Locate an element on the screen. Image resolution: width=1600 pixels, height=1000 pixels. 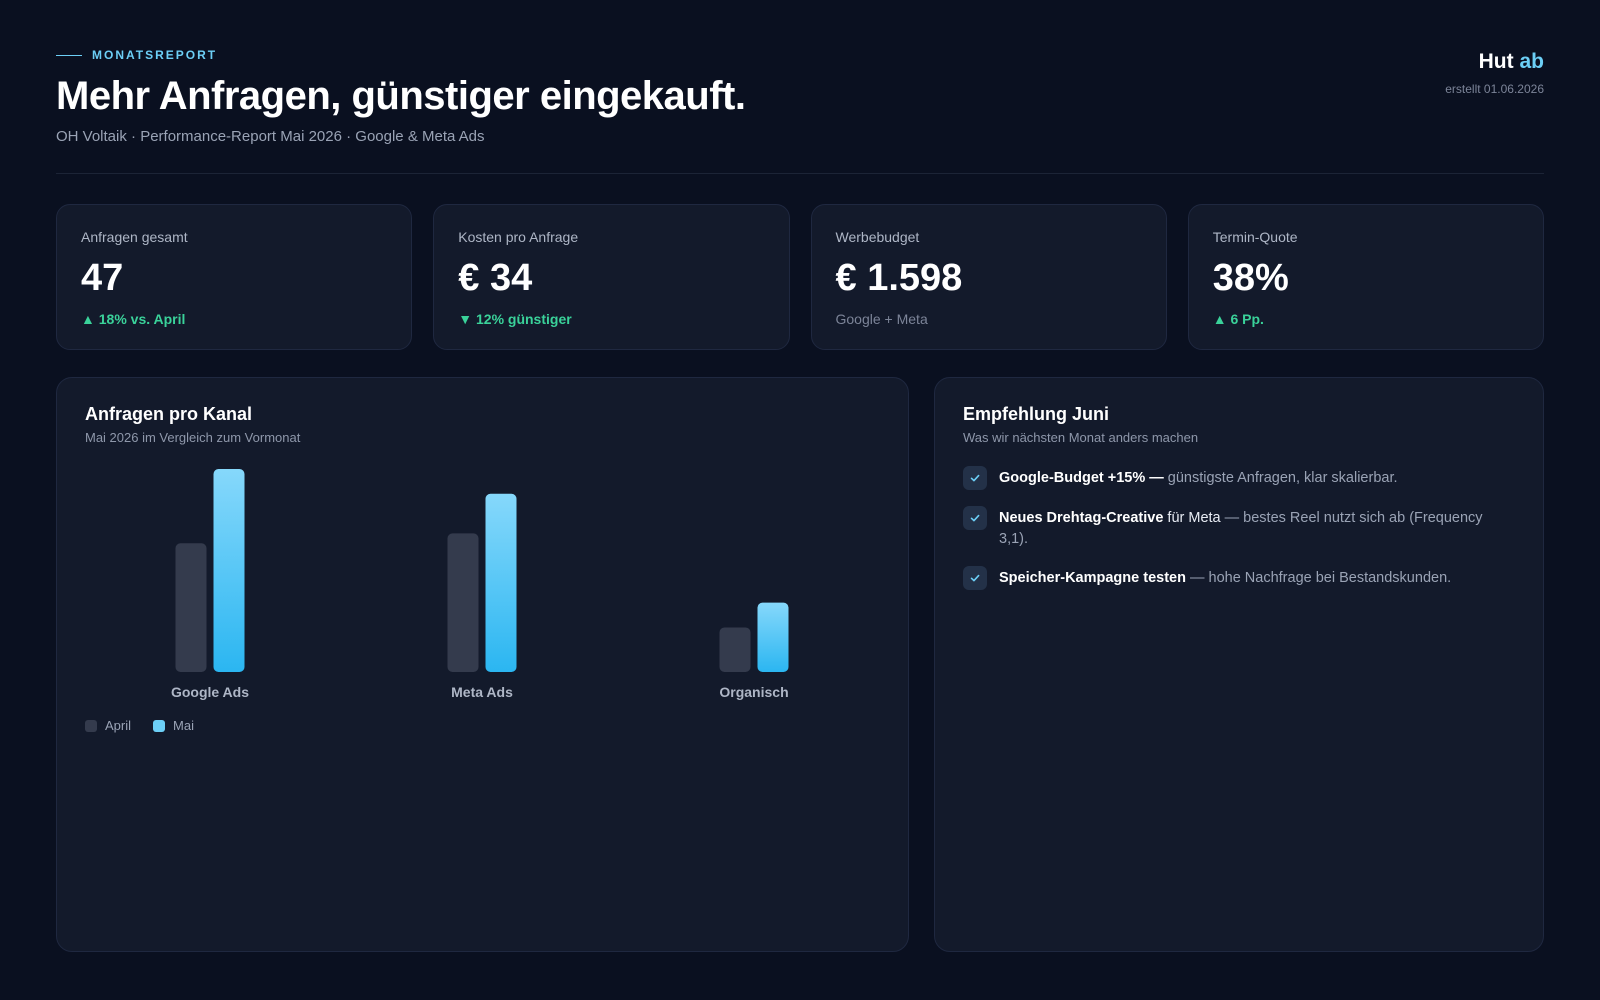
kpi-value: € 34 is located at coordinates (495, 278).